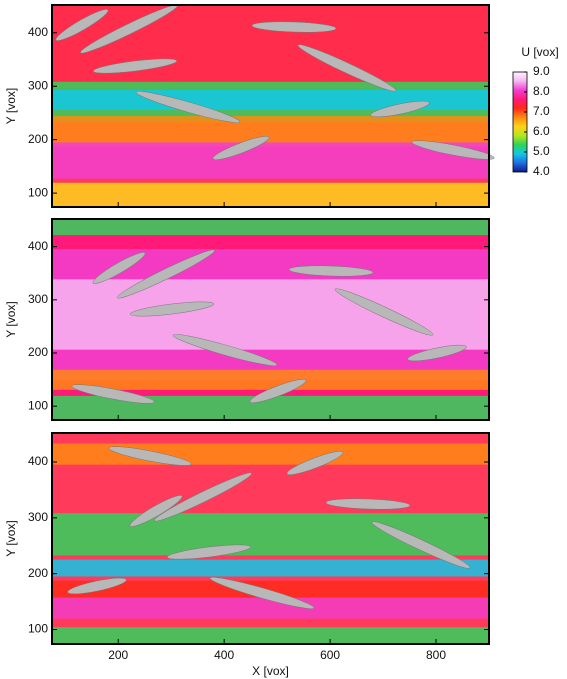  I want to click on colorbar-label: U [vox], so click(539, 52).